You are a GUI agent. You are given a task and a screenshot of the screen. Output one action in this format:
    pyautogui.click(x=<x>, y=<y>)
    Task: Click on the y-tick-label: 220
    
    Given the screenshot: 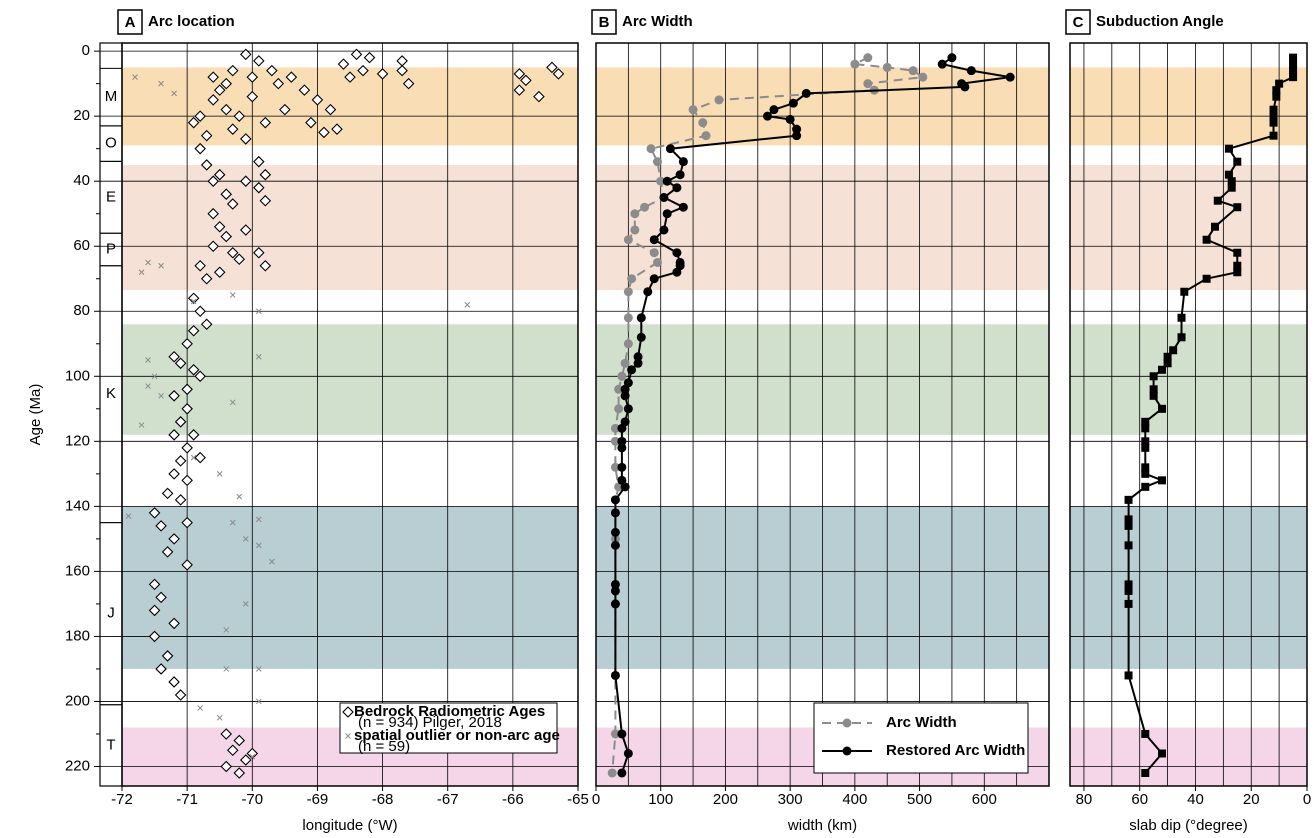 What is the action you would take?
    pyautogui.click(x=77, y=765)
    